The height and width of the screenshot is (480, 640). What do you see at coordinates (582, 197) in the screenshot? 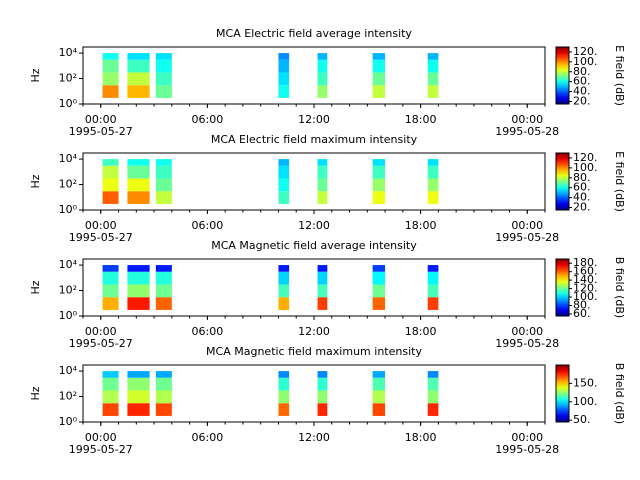
I see `colorbar-tick-label: 40.` at bounding box center [582, 197].